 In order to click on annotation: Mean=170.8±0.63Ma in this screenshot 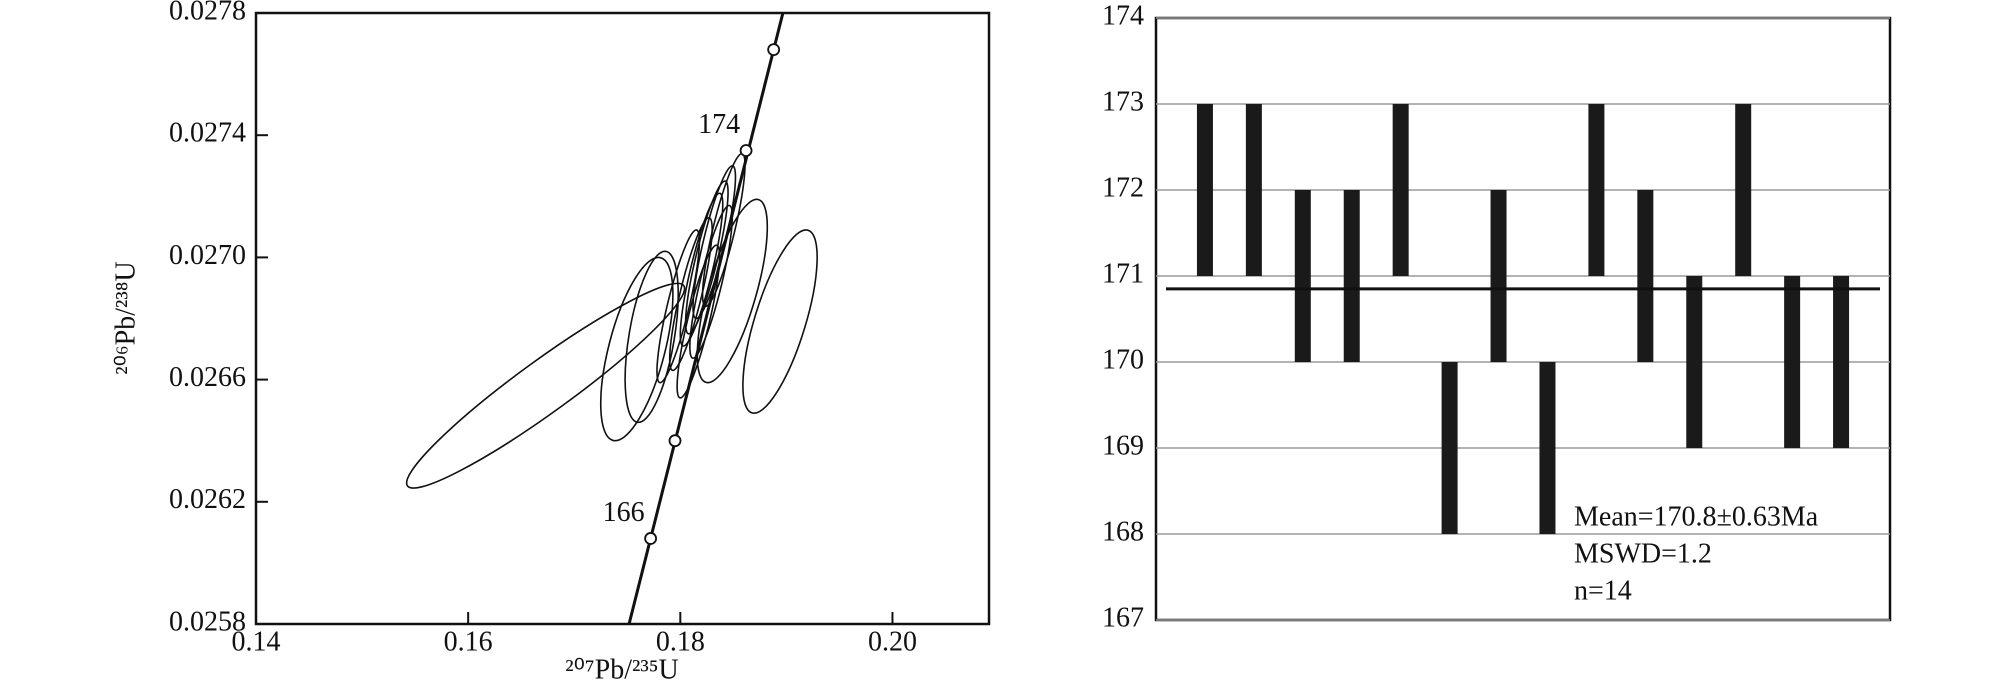, I will do `click(1696, 516)`.